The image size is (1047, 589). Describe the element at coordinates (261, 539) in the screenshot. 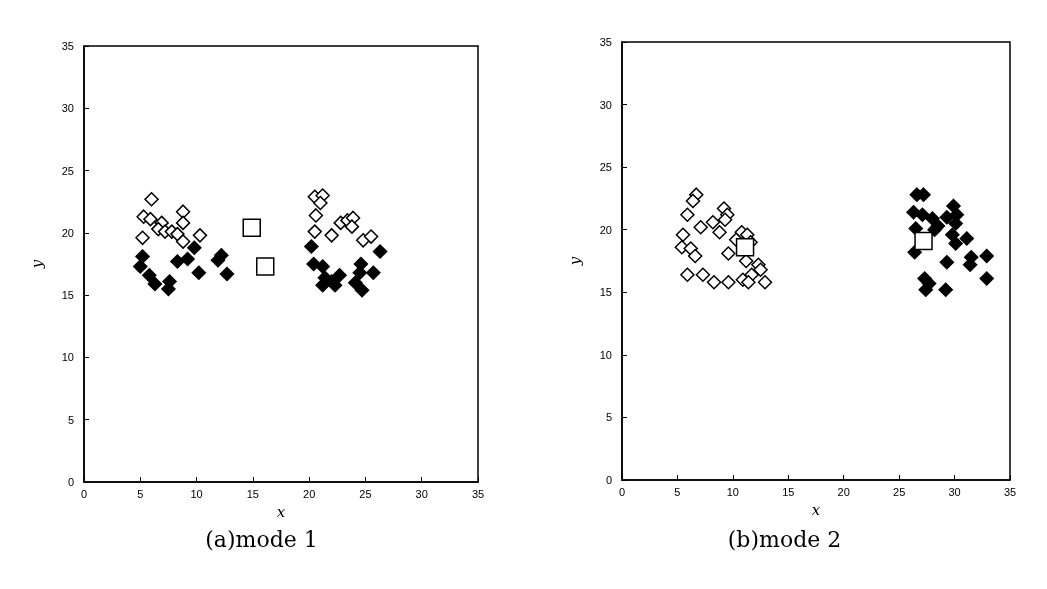

I see `text: (a)mode 1` at that location.